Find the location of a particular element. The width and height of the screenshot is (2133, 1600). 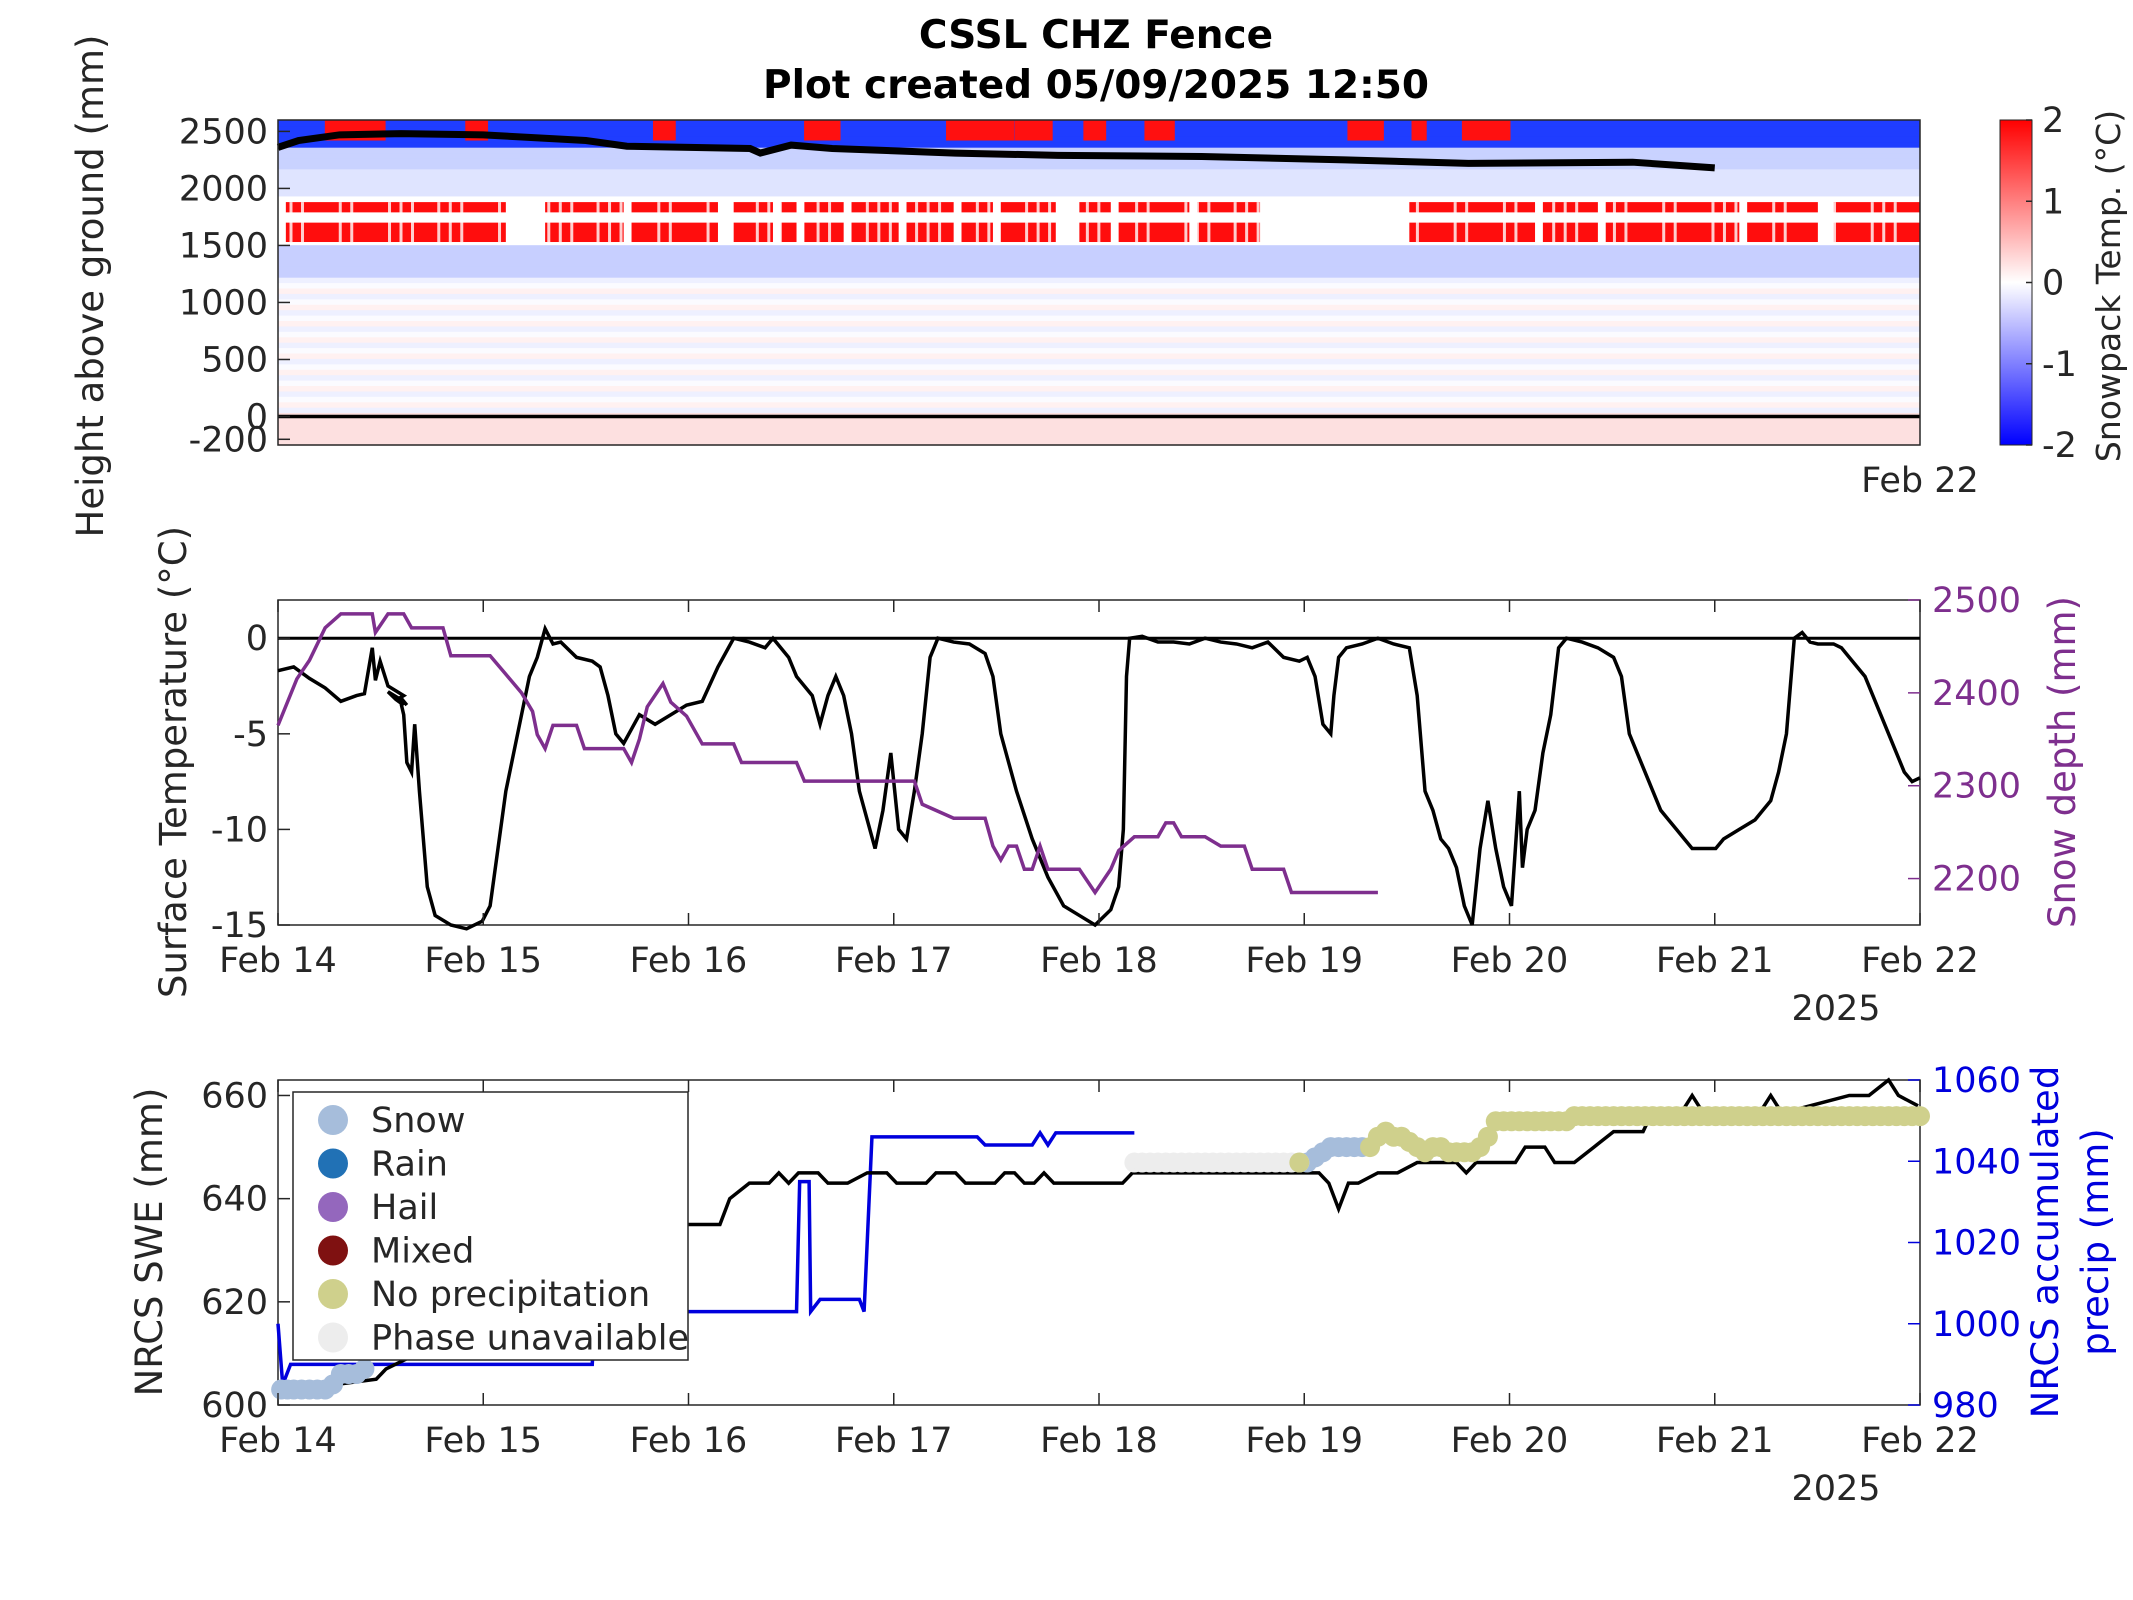

y-tick-label: 1000 is located at coordinates (223, 303).